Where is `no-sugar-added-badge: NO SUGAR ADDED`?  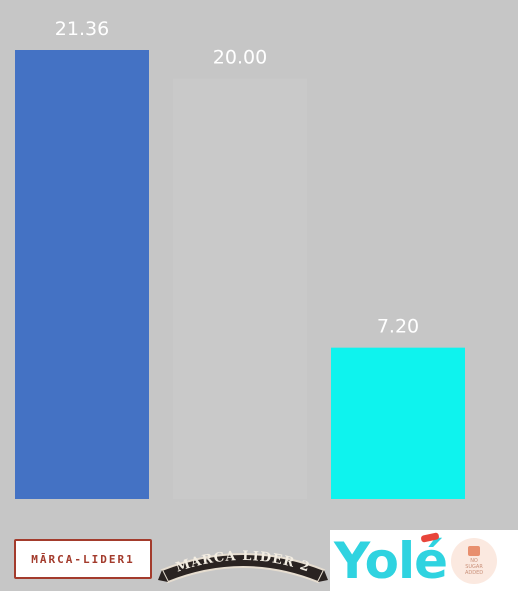
no-sugar-added-badge: NO SUGAR ADDED is located at coordinates (474, 560).